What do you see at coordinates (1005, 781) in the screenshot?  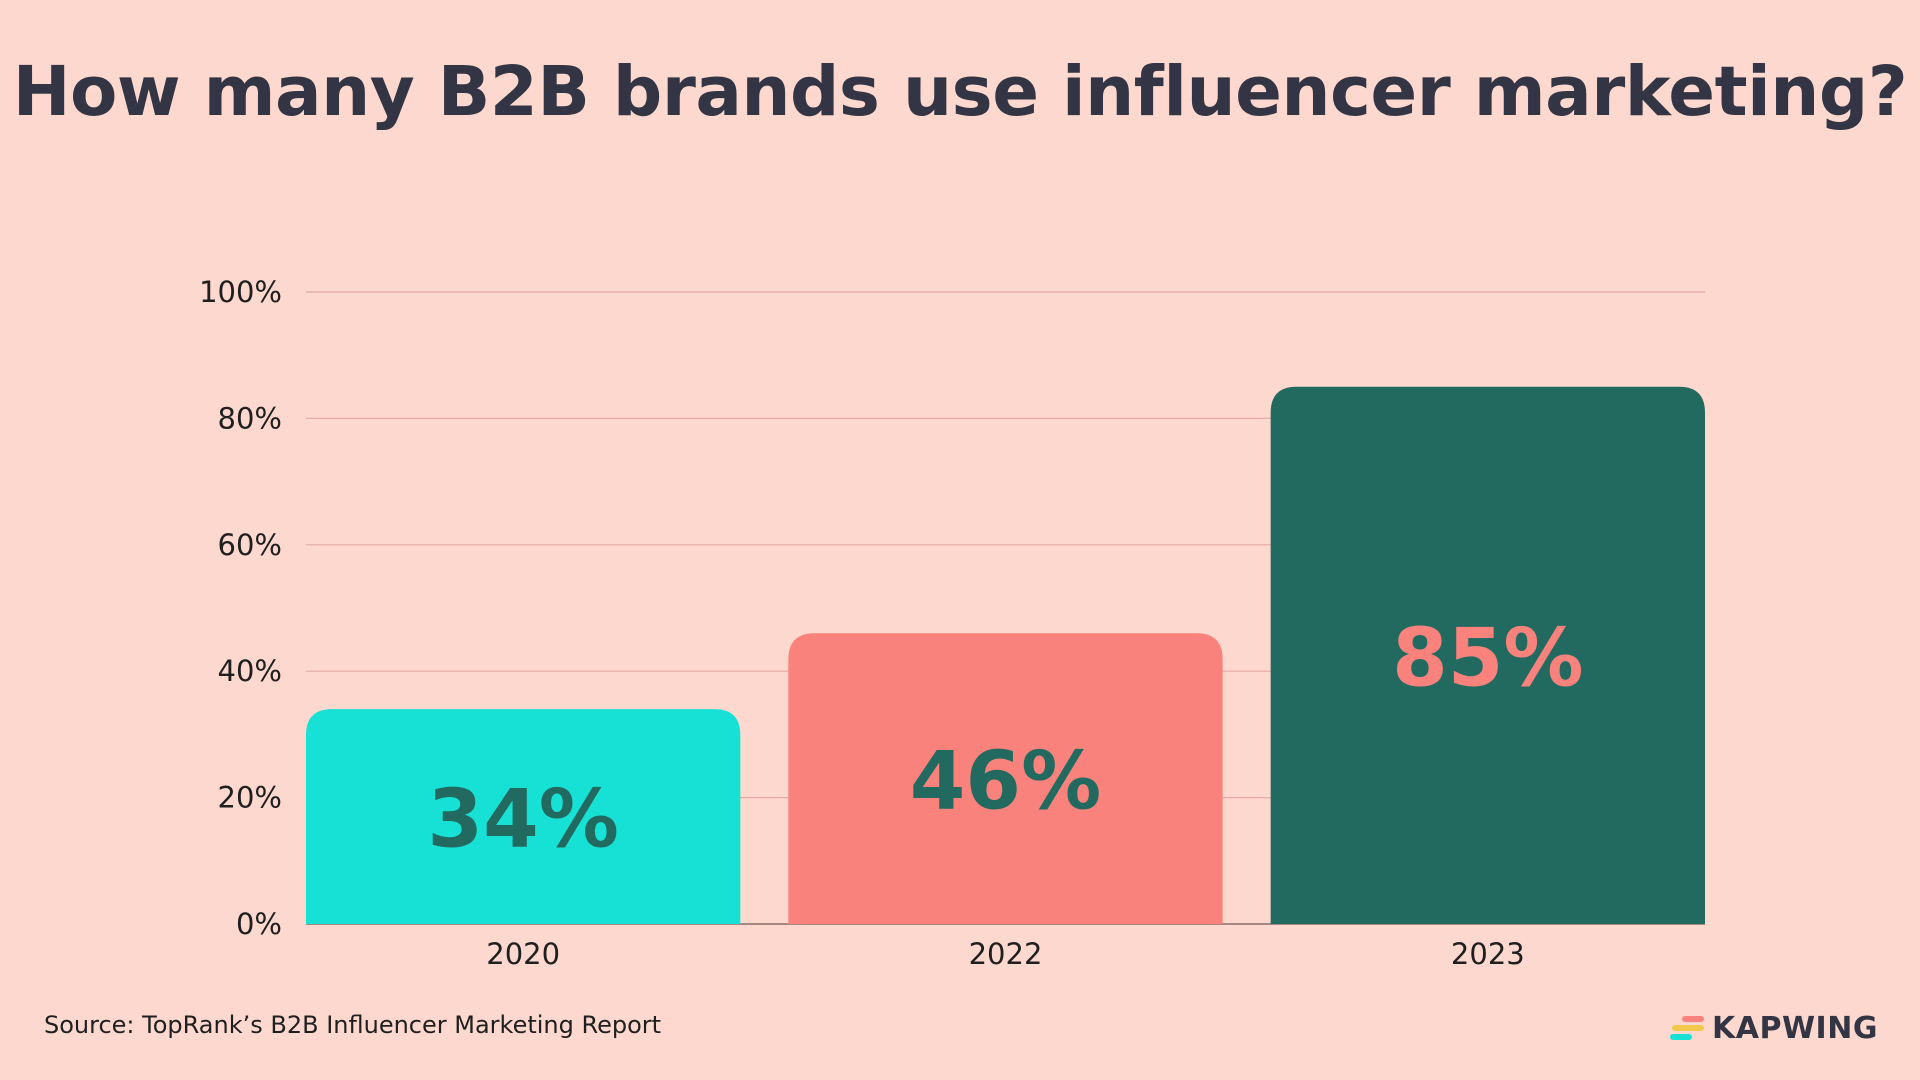 I see `data-label-2022: 46%` at bounding box center [1005, 781].